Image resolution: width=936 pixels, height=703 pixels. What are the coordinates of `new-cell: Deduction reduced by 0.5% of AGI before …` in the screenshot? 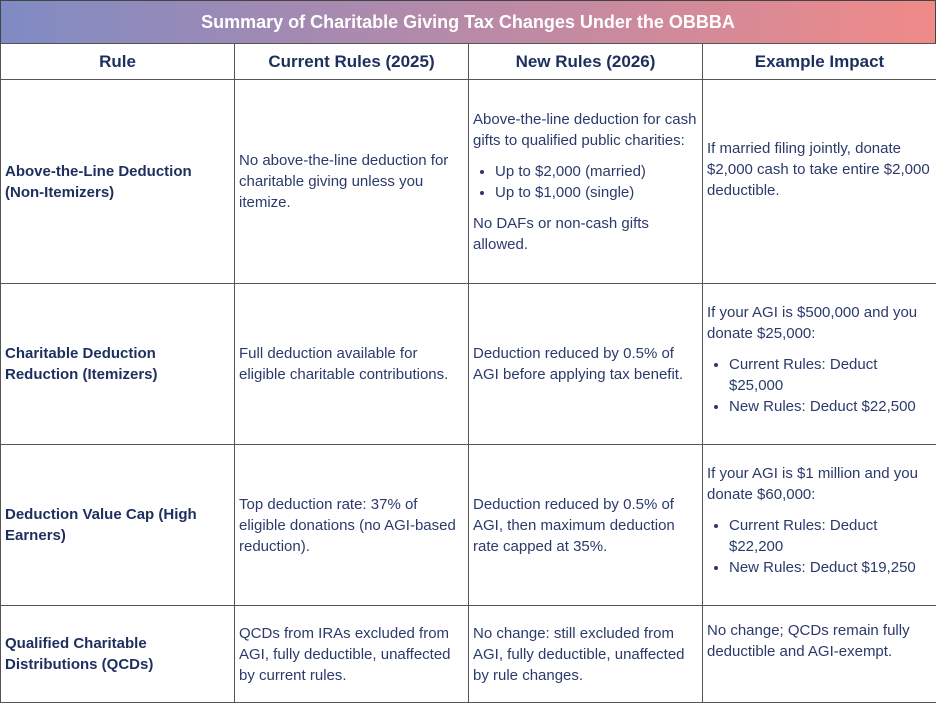 It's located at (586, 364).